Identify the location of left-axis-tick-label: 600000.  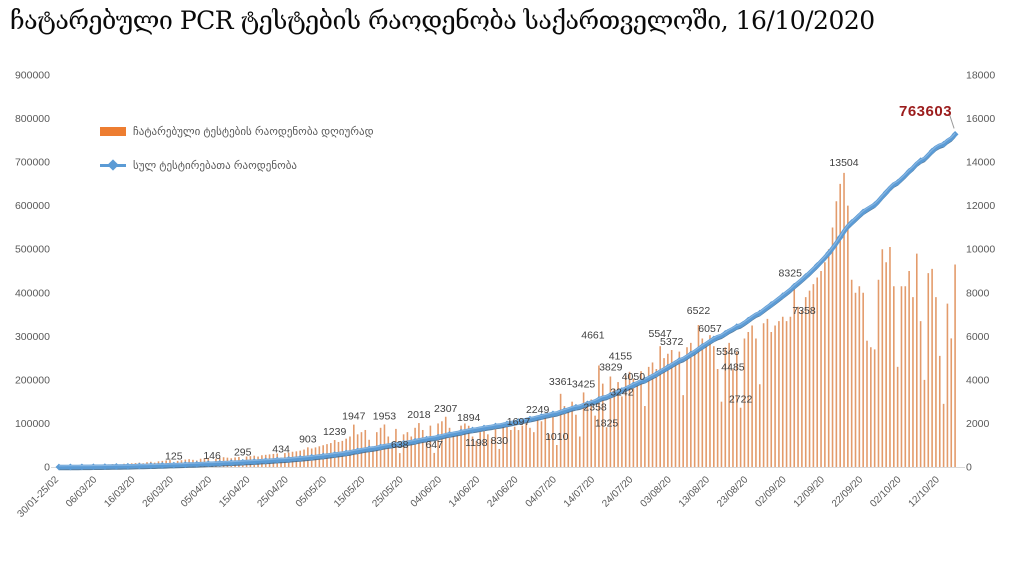
(32, 206).